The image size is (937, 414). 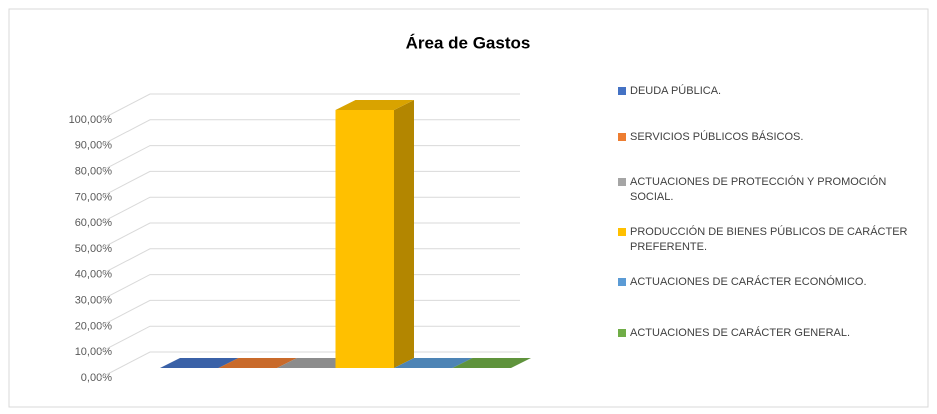 What do you see at coordinates (768, 91) in the screenshot?
I see `legend-item: DEUDA PÚBLICA.` at bounding box center [768, 91].